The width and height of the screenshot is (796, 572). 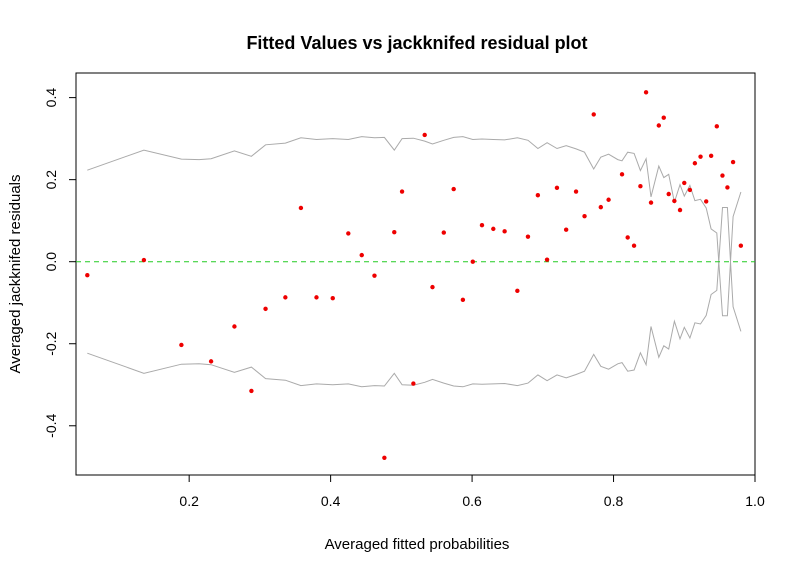 What do you see at coordinates (472, 492) in the screenshot?
I see `x-axis: 0.2 0.4 0.6 0.8 1.0` at bounding box center [472, 492].